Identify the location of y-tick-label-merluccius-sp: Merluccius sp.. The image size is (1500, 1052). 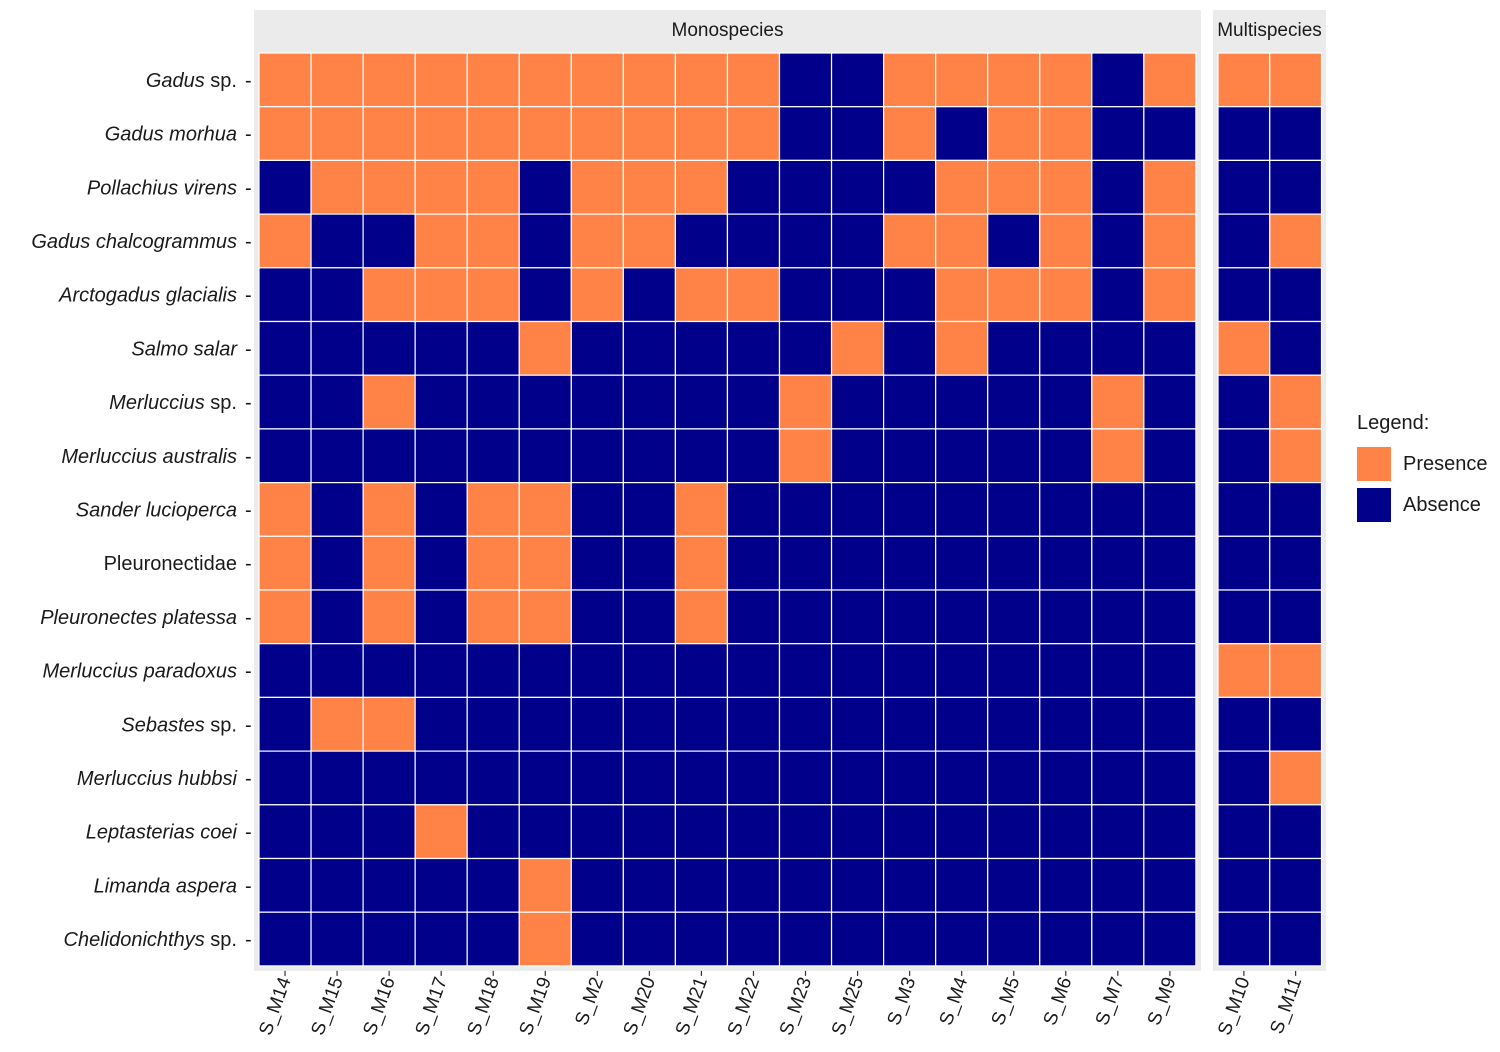
(173, 403).